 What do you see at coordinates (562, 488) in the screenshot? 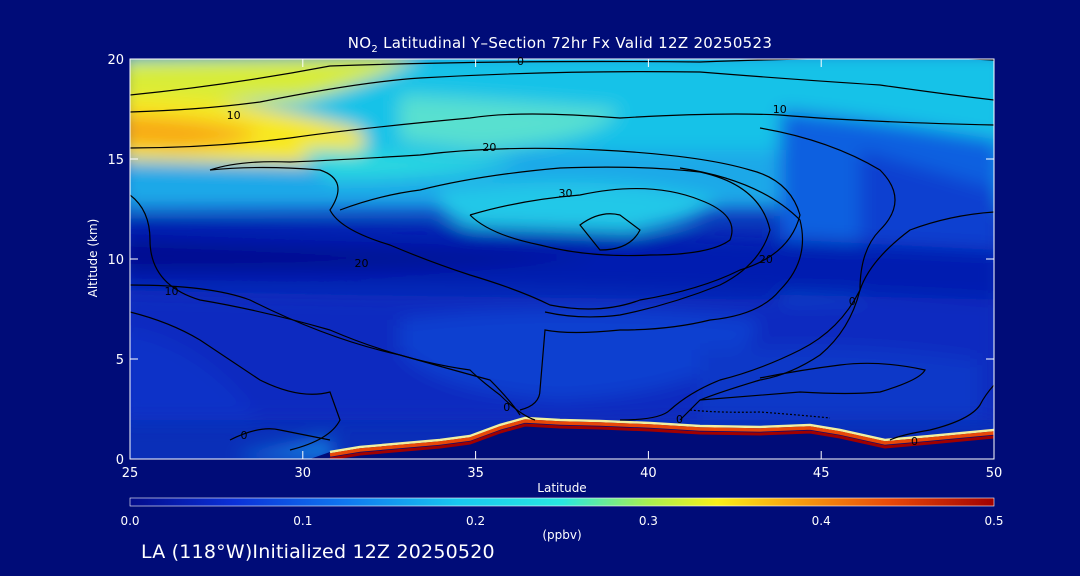
I see `x-axis-label: Latitude` at bounding box center [562, 488].